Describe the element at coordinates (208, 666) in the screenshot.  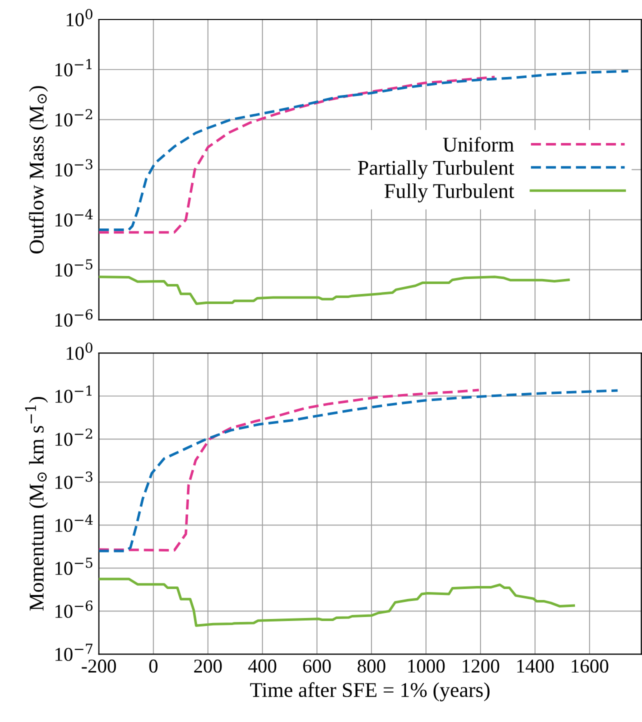
I see `x-tick-label: 200` at that location.